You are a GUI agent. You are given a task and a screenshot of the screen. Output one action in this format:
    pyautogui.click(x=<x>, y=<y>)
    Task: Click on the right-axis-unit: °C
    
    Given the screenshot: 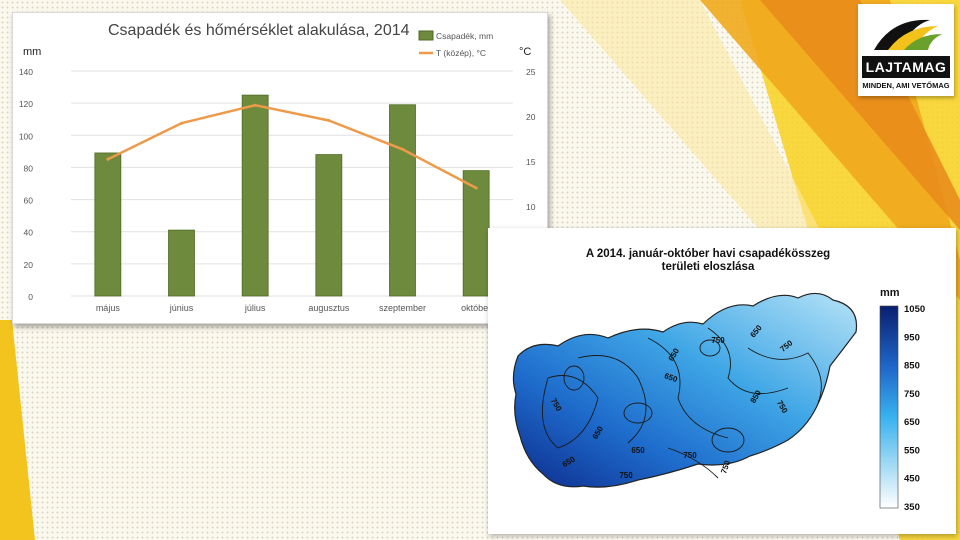 What is the action you would take?
    pyautogui.click(x=525, y=52)
    